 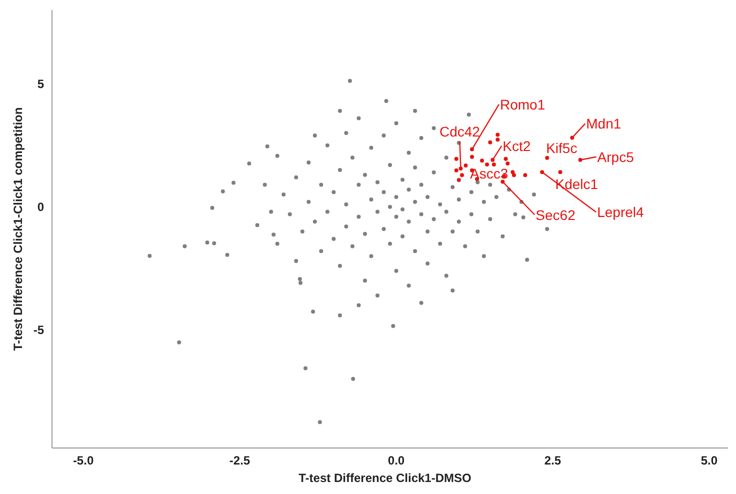 What do you see at coordinates (396, 461) in the screenshot?
I see `x-tick-label: 0.0` at bounding box center [396, 461].